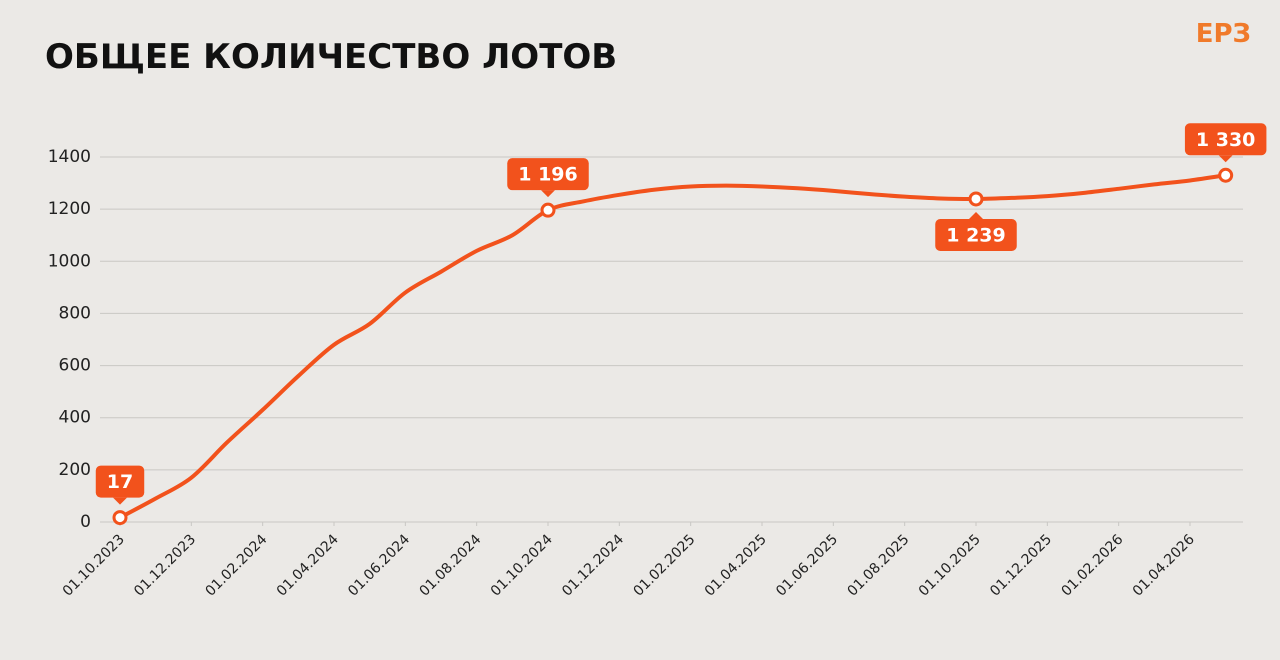 This screenshot has height=660, width=1280. What do you see at coordinates (69, 261) in the screenshot?
I see `y-tick-label: 1000` at bounding box center [69, 261].